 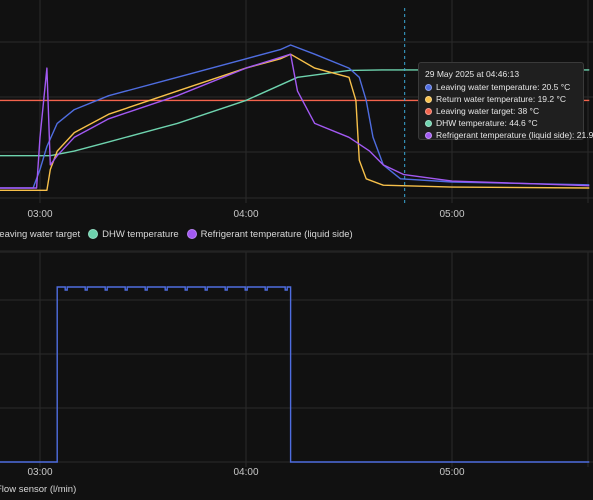 I want to click on tooltip-text-leaving: Leaving water temperature: 20.5 °C, so click(x=503, y=87).